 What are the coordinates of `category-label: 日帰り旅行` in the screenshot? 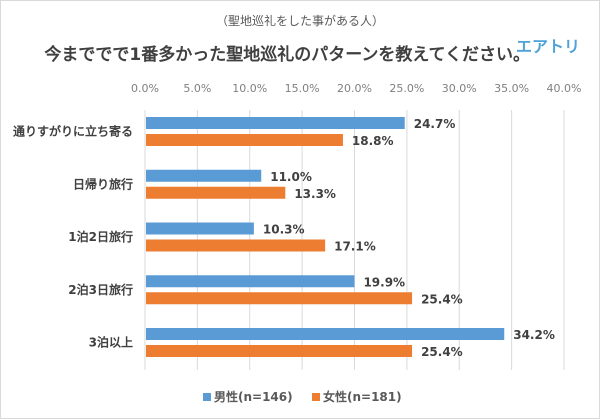 It's located at (103, 183).